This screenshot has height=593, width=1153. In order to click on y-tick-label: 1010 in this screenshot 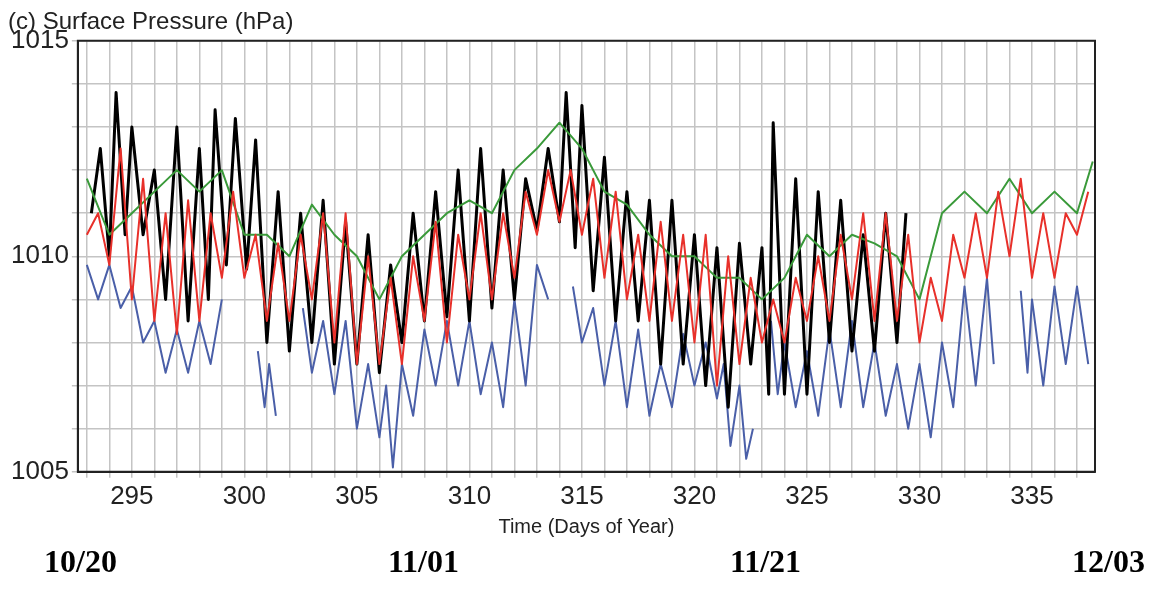, I will do `click(40, 254)`.